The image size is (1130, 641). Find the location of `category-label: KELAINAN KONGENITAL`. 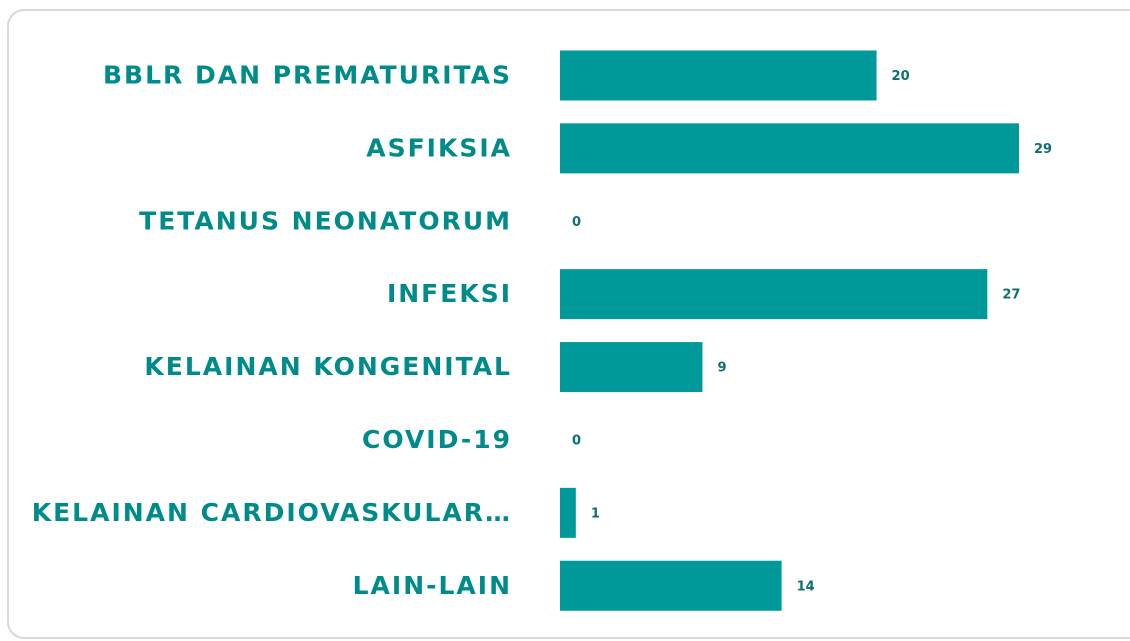

category-label: KELAINAN KONGENITAL is located at coordinates (328, 366).